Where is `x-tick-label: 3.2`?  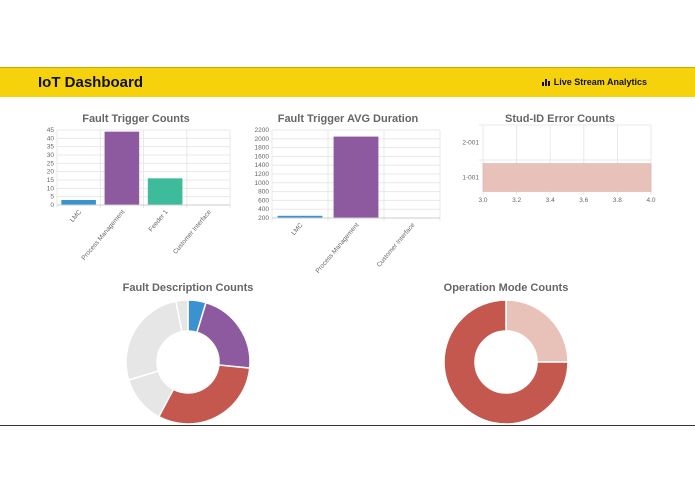
x-tick-label: 3.2 is located at coordinates (516, 200).